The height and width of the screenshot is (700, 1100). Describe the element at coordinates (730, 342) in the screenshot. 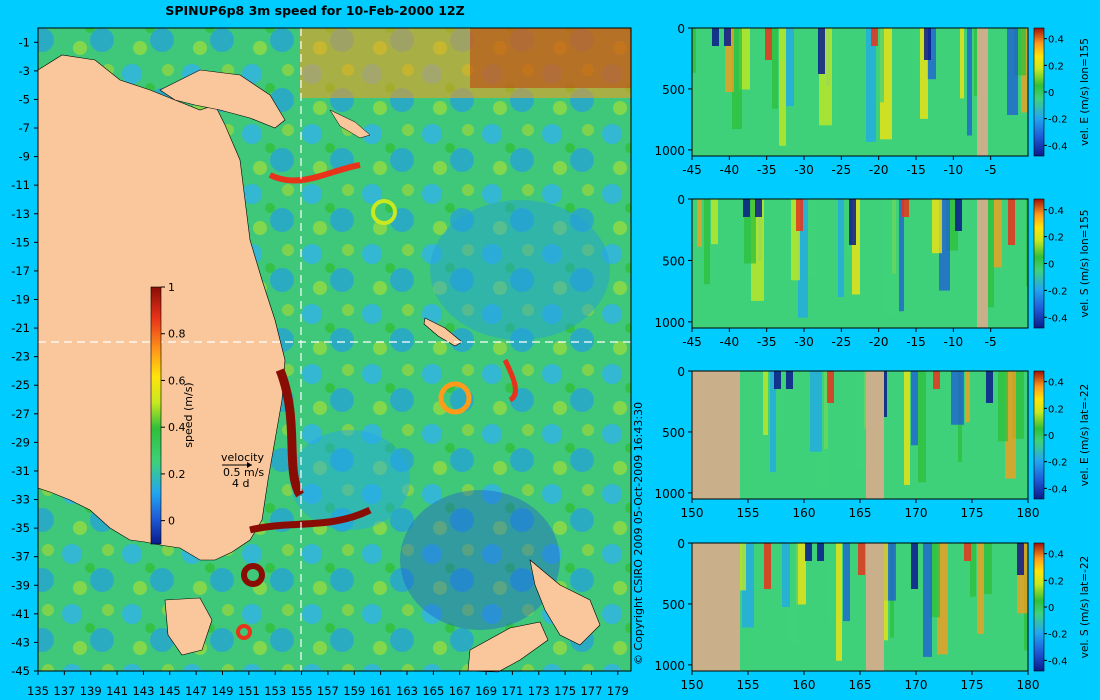

I see `x-tick-label: -40` at that location.